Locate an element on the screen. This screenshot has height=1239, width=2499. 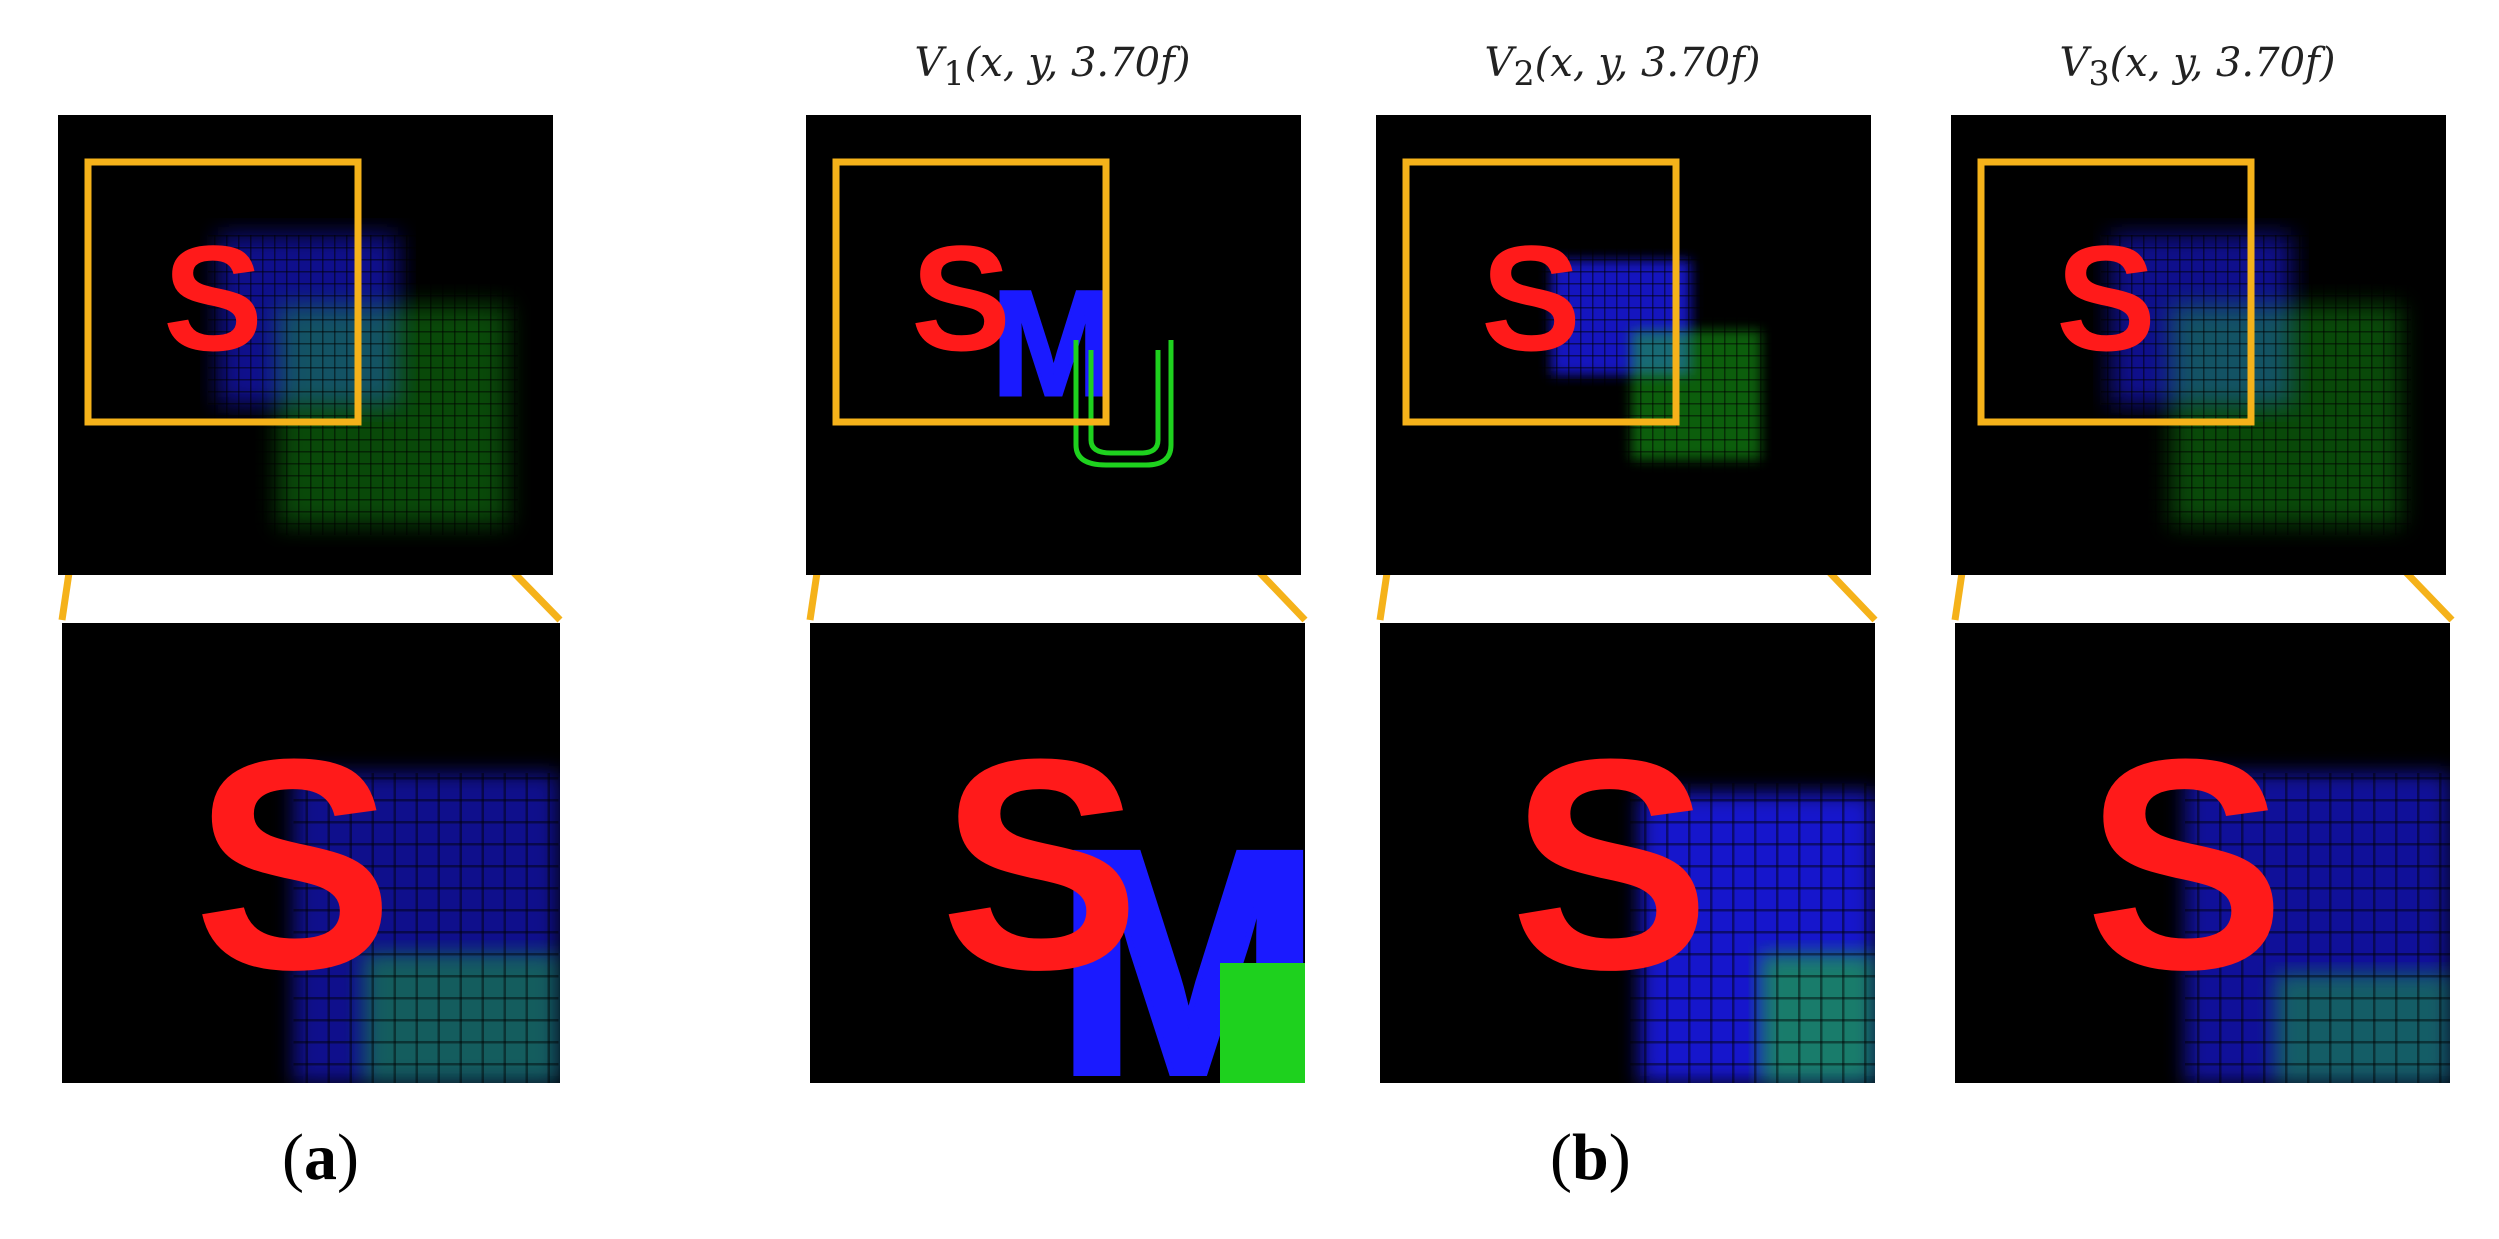
panel-a-zoom-image: S is located at coordinates (376, 889).